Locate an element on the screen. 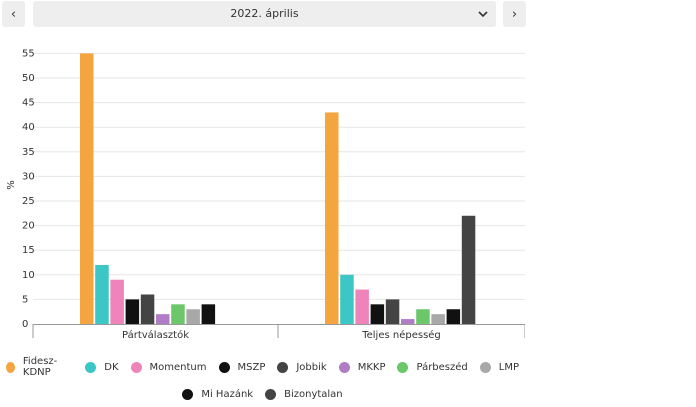 Image resolution: width=696 pixels, height=407 pixels. legend-item: Jobbik is located at coordinates (302, 367).